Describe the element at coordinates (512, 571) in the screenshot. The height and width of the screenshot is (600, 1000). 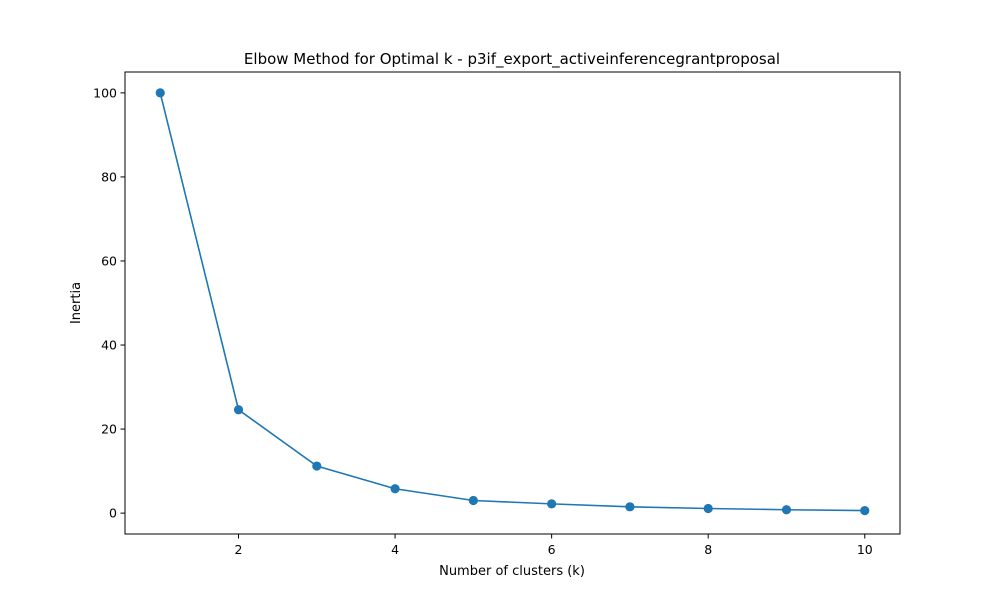
I see `x-axis-label: Number of clusters (k)` at that location.